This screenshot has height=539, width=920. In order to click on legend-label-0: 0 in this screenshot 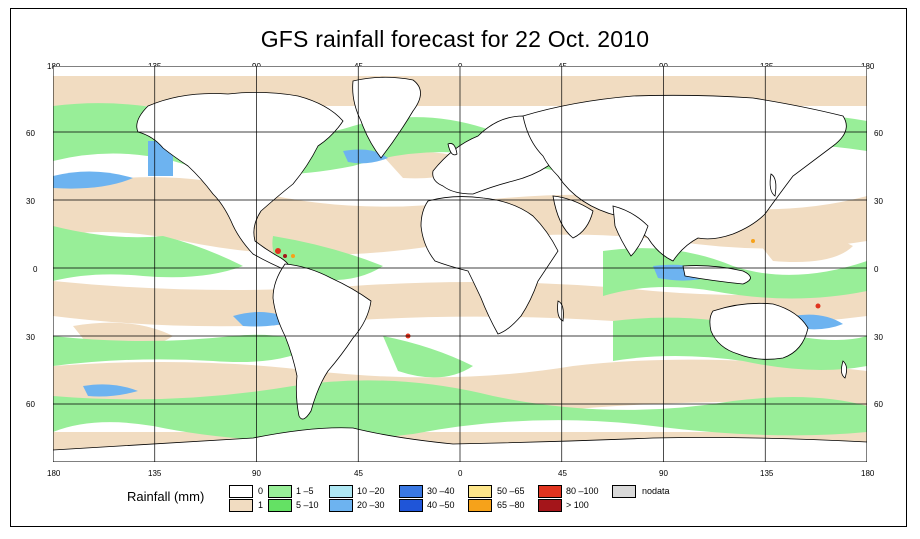, I will do `click(261, 491)`.